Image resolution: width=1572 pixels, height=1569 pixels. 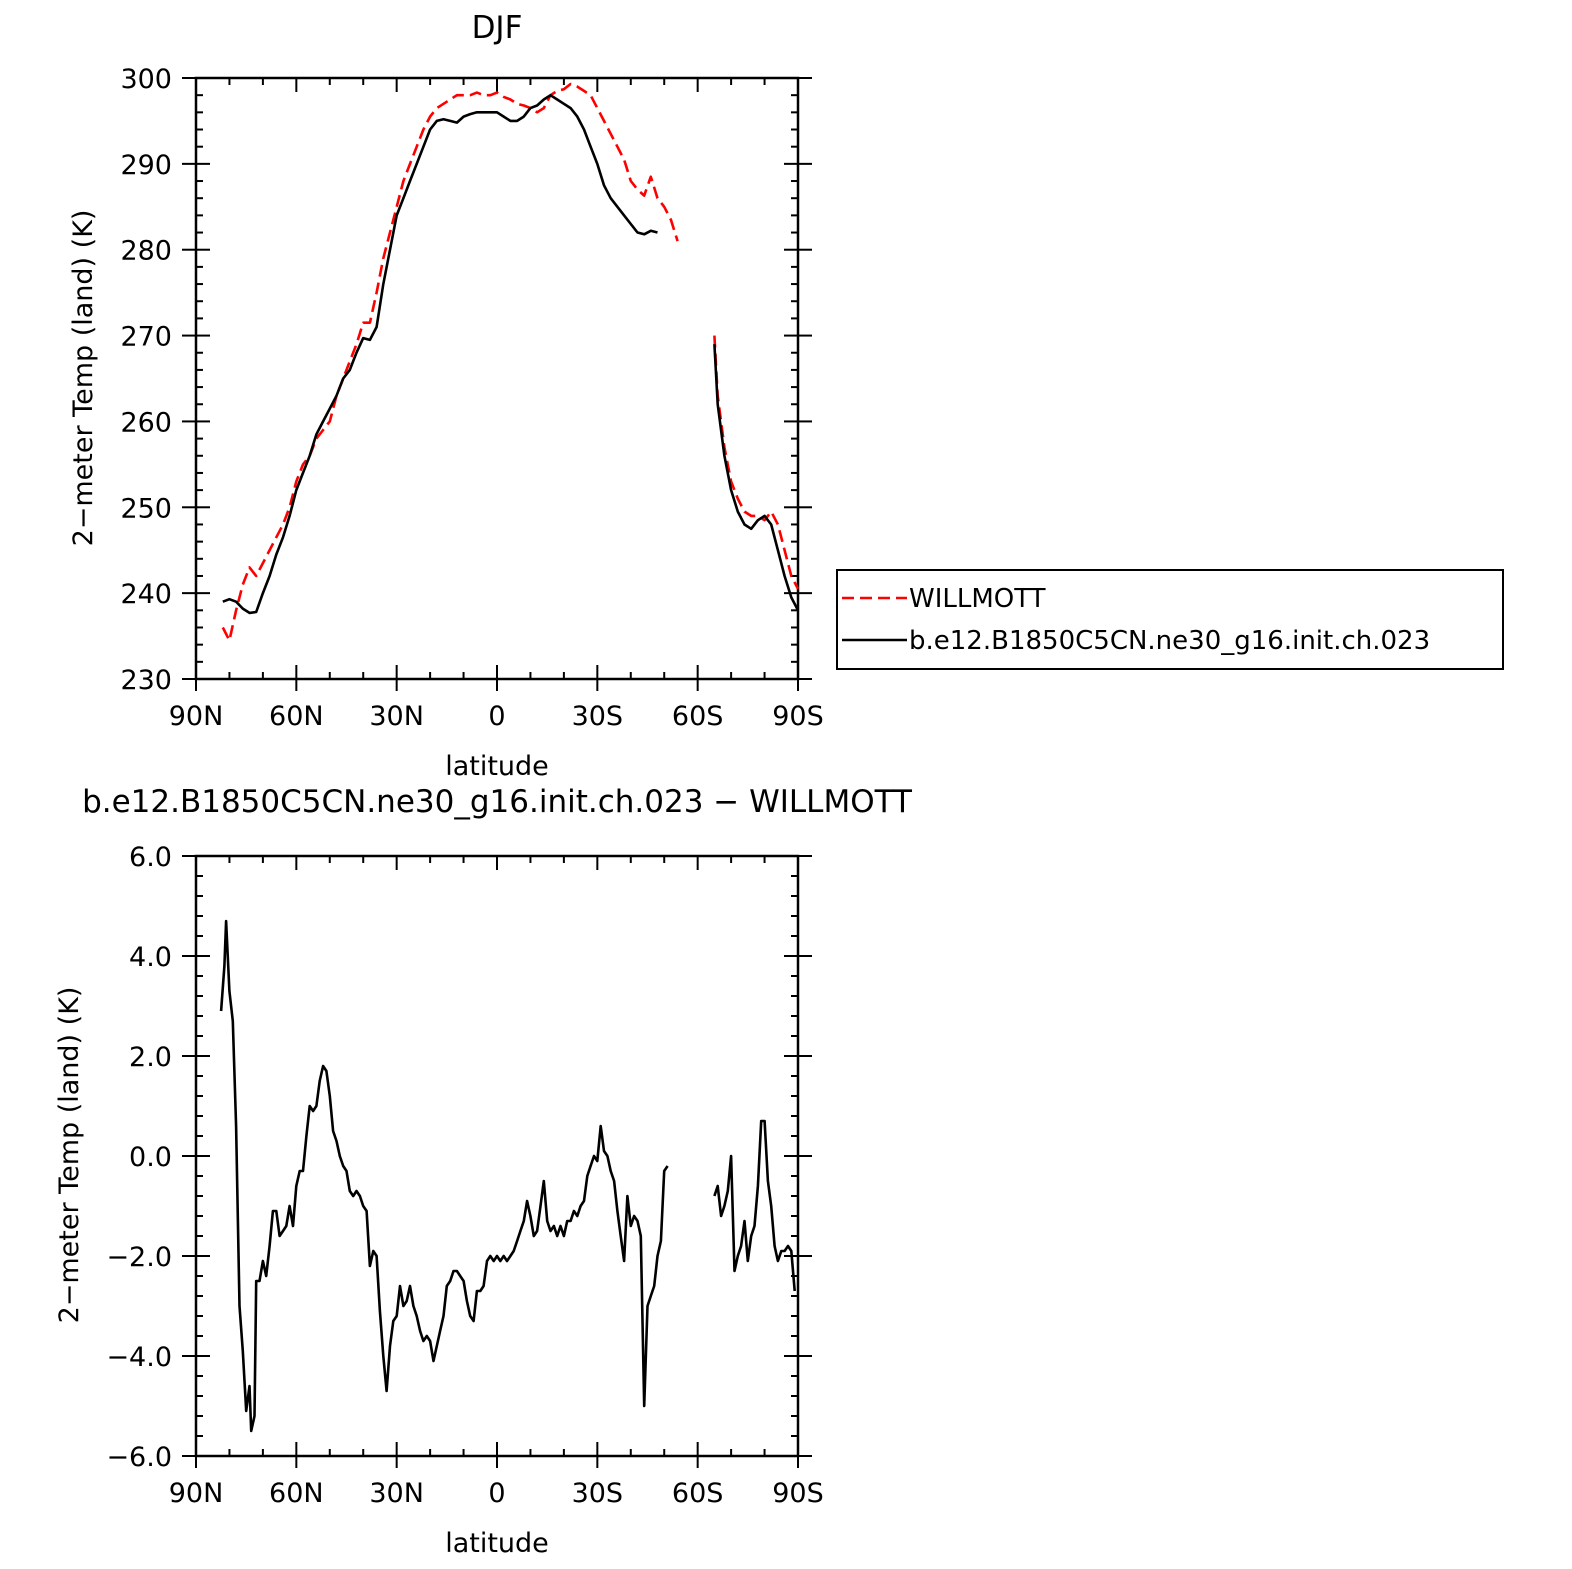 I want to click on top-chart-y-axis-title: 2−meter Temp (land) (K), so click(x=83, y=378).